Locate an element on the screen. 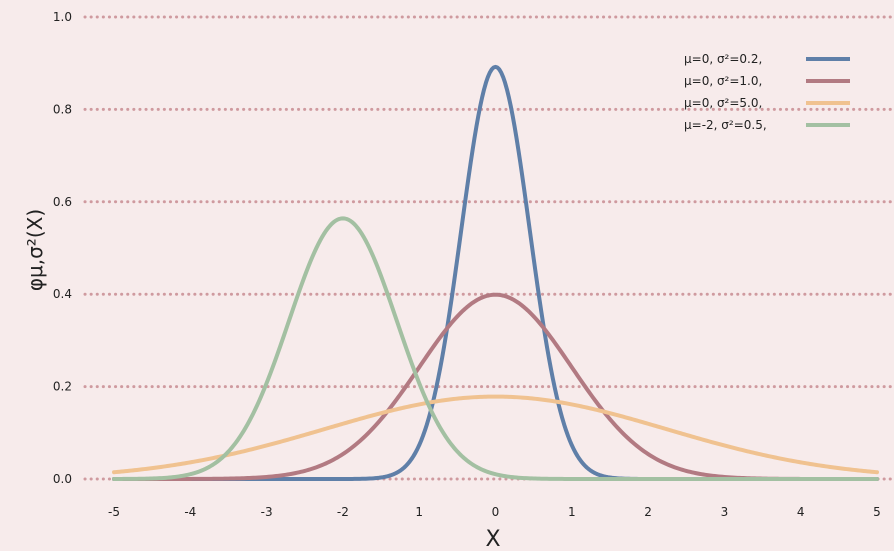  y-tick-label: 1.0 is located at coordinates (62, 17).